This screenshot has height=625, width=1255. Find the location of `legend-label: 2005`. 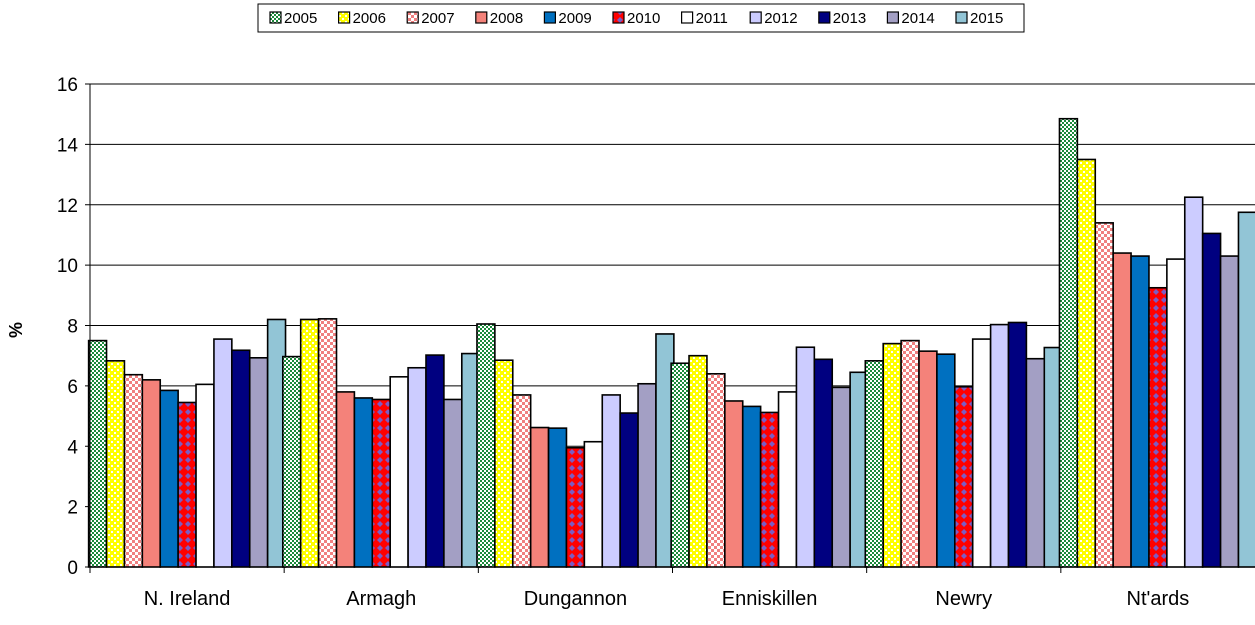

legend-label: 2005 is located at coordinates (300, 18).